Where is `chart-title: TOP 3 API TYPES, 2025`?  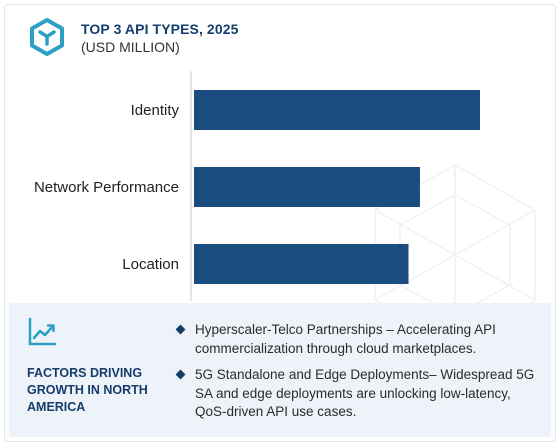
chart-title: TOP 3 API TYPES, 2025 is located at coordinates (160, 29).